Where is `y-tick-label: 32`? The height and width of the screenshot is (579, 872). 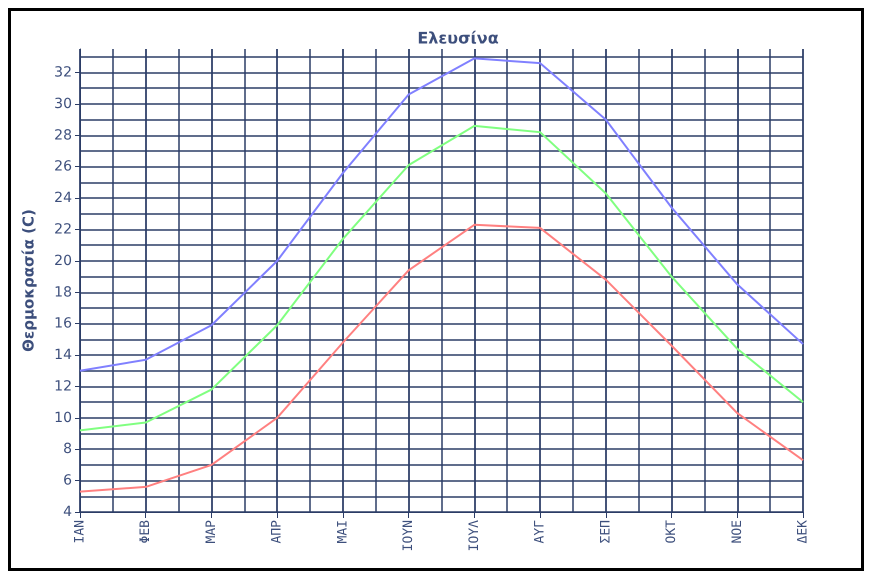 y-tick-label: 32 is located at coordinates (63, 72).